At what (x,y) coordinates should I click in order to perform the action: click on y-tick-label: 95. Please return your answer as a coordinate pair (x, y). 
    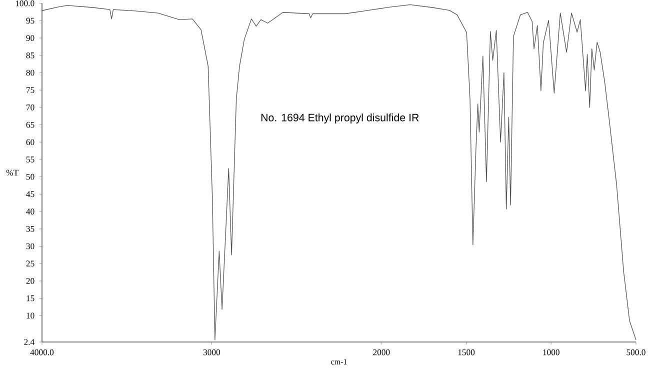
    Looking at the image, I should click on (30, 21).